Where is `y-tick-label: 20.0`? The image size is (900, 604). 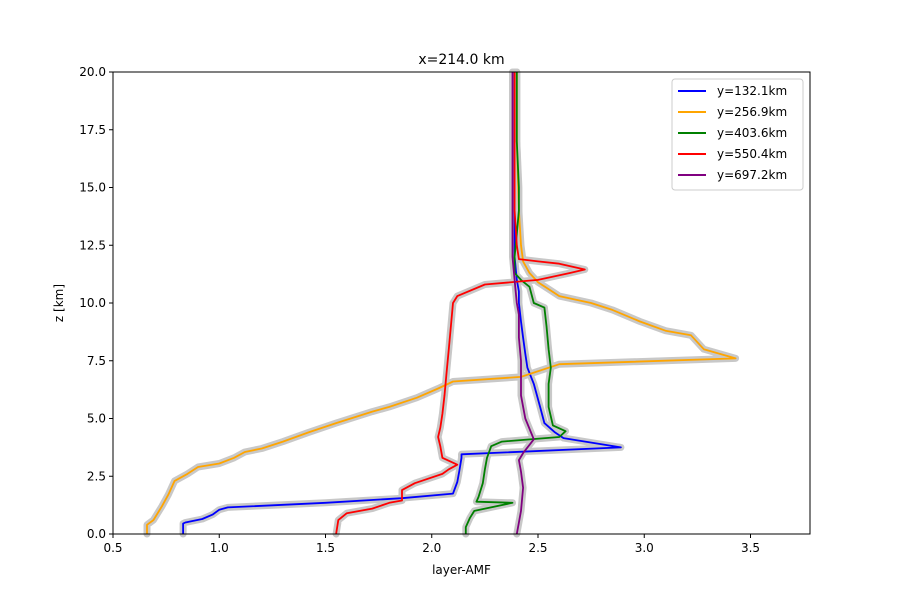 y-tick-label: 20.0 is located at coordinates (92, 72).